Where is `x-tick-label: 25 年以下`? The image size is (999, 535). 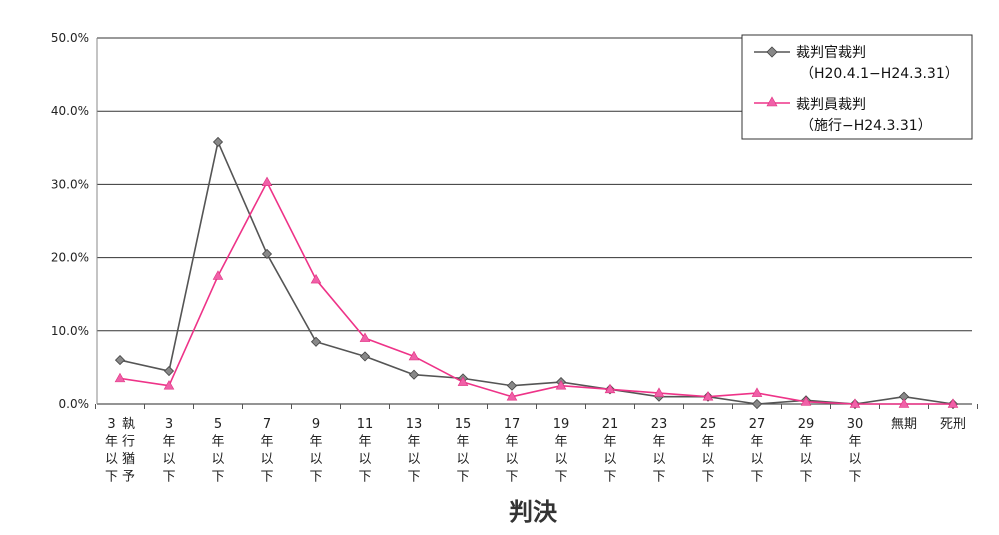
x-tick-label: 25 年以下 is located at coordinates (708, 451).